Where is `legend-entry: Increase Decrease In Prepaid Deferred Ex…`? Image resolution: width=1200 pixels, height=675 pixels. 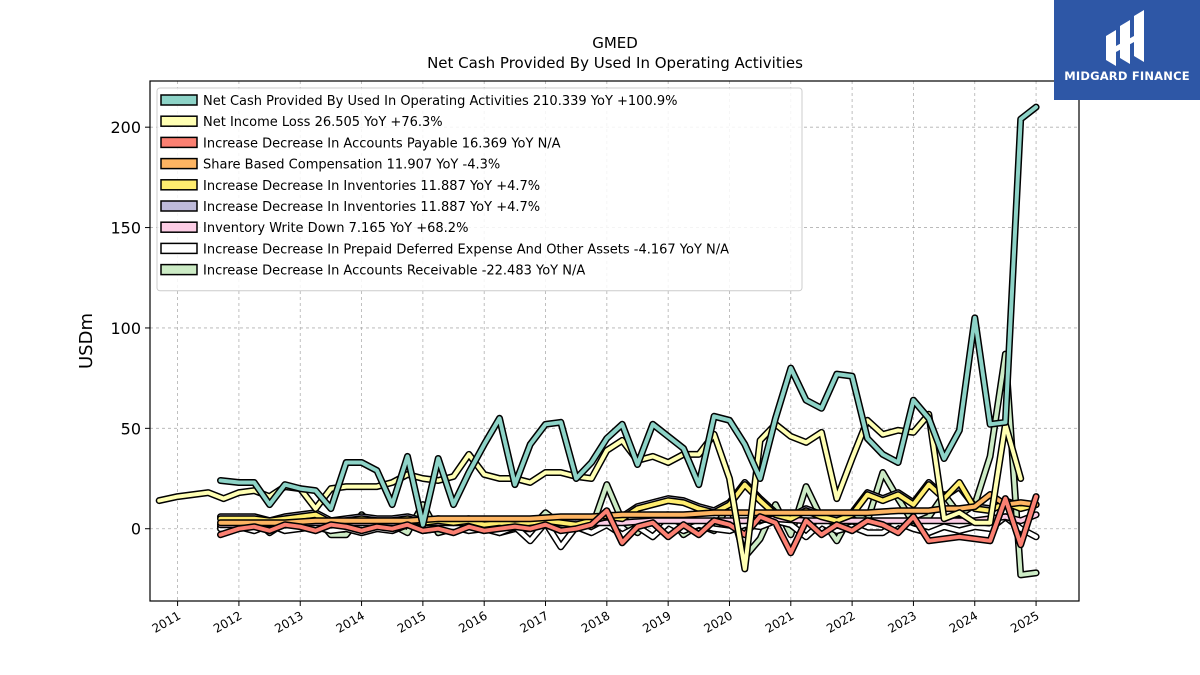
legend-entry: Increase Decrease In Prepaid Deferred Ex… is located at coordinates (466, 249).